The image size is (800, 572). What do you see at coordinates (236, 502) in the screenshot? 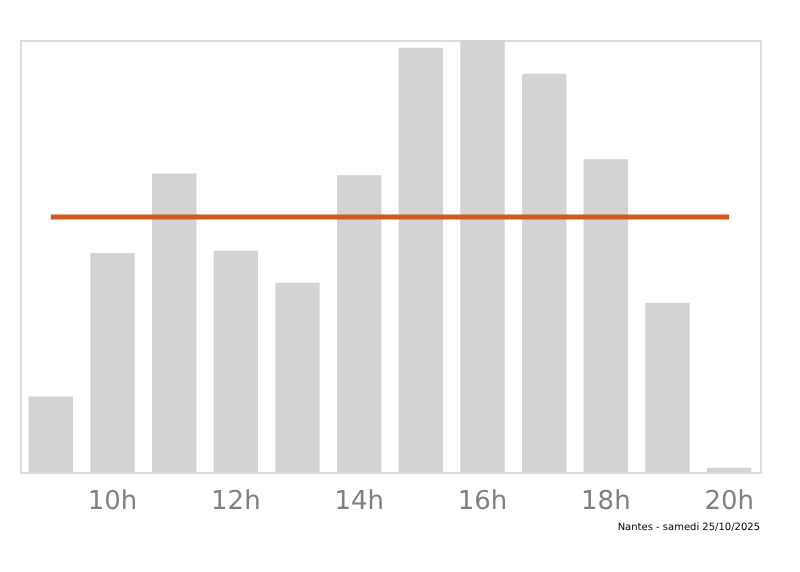
I see `x-tick-label: 12h` at bounding box center [236, 502].